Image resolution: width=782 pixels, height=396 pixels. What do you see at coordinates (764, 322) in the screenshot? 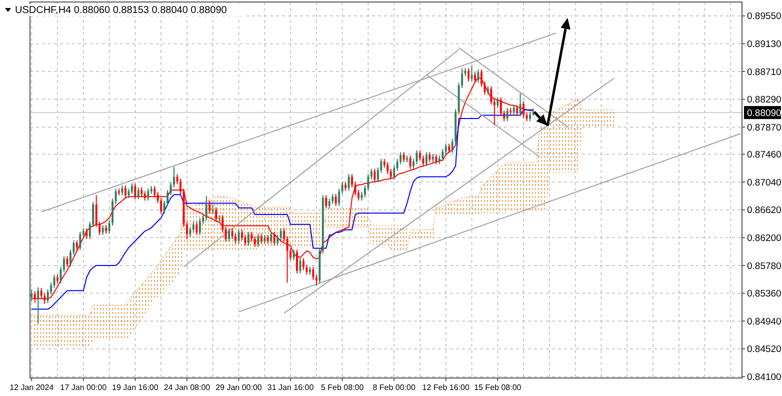
I see `y-tick-label: 0.84940` at bounding box center [764, 322].